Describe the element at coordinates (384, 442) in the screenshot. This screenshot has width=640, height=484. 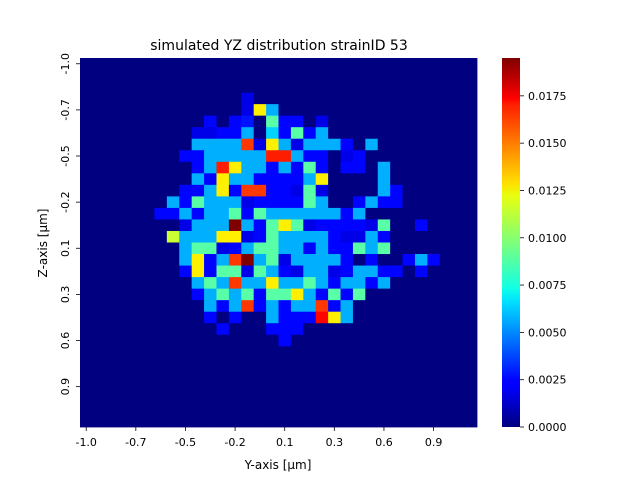
I see `x-tick-label: 0.6` at that location.